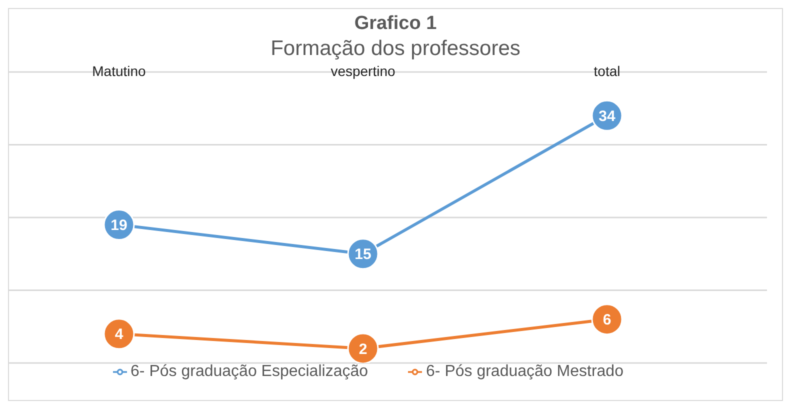 The height and width of the screenshot is (409, 791). What do you see at coordinates (363, 255) in the screenshot?
I see `data-label: 15` at bounding box center [363, 255].